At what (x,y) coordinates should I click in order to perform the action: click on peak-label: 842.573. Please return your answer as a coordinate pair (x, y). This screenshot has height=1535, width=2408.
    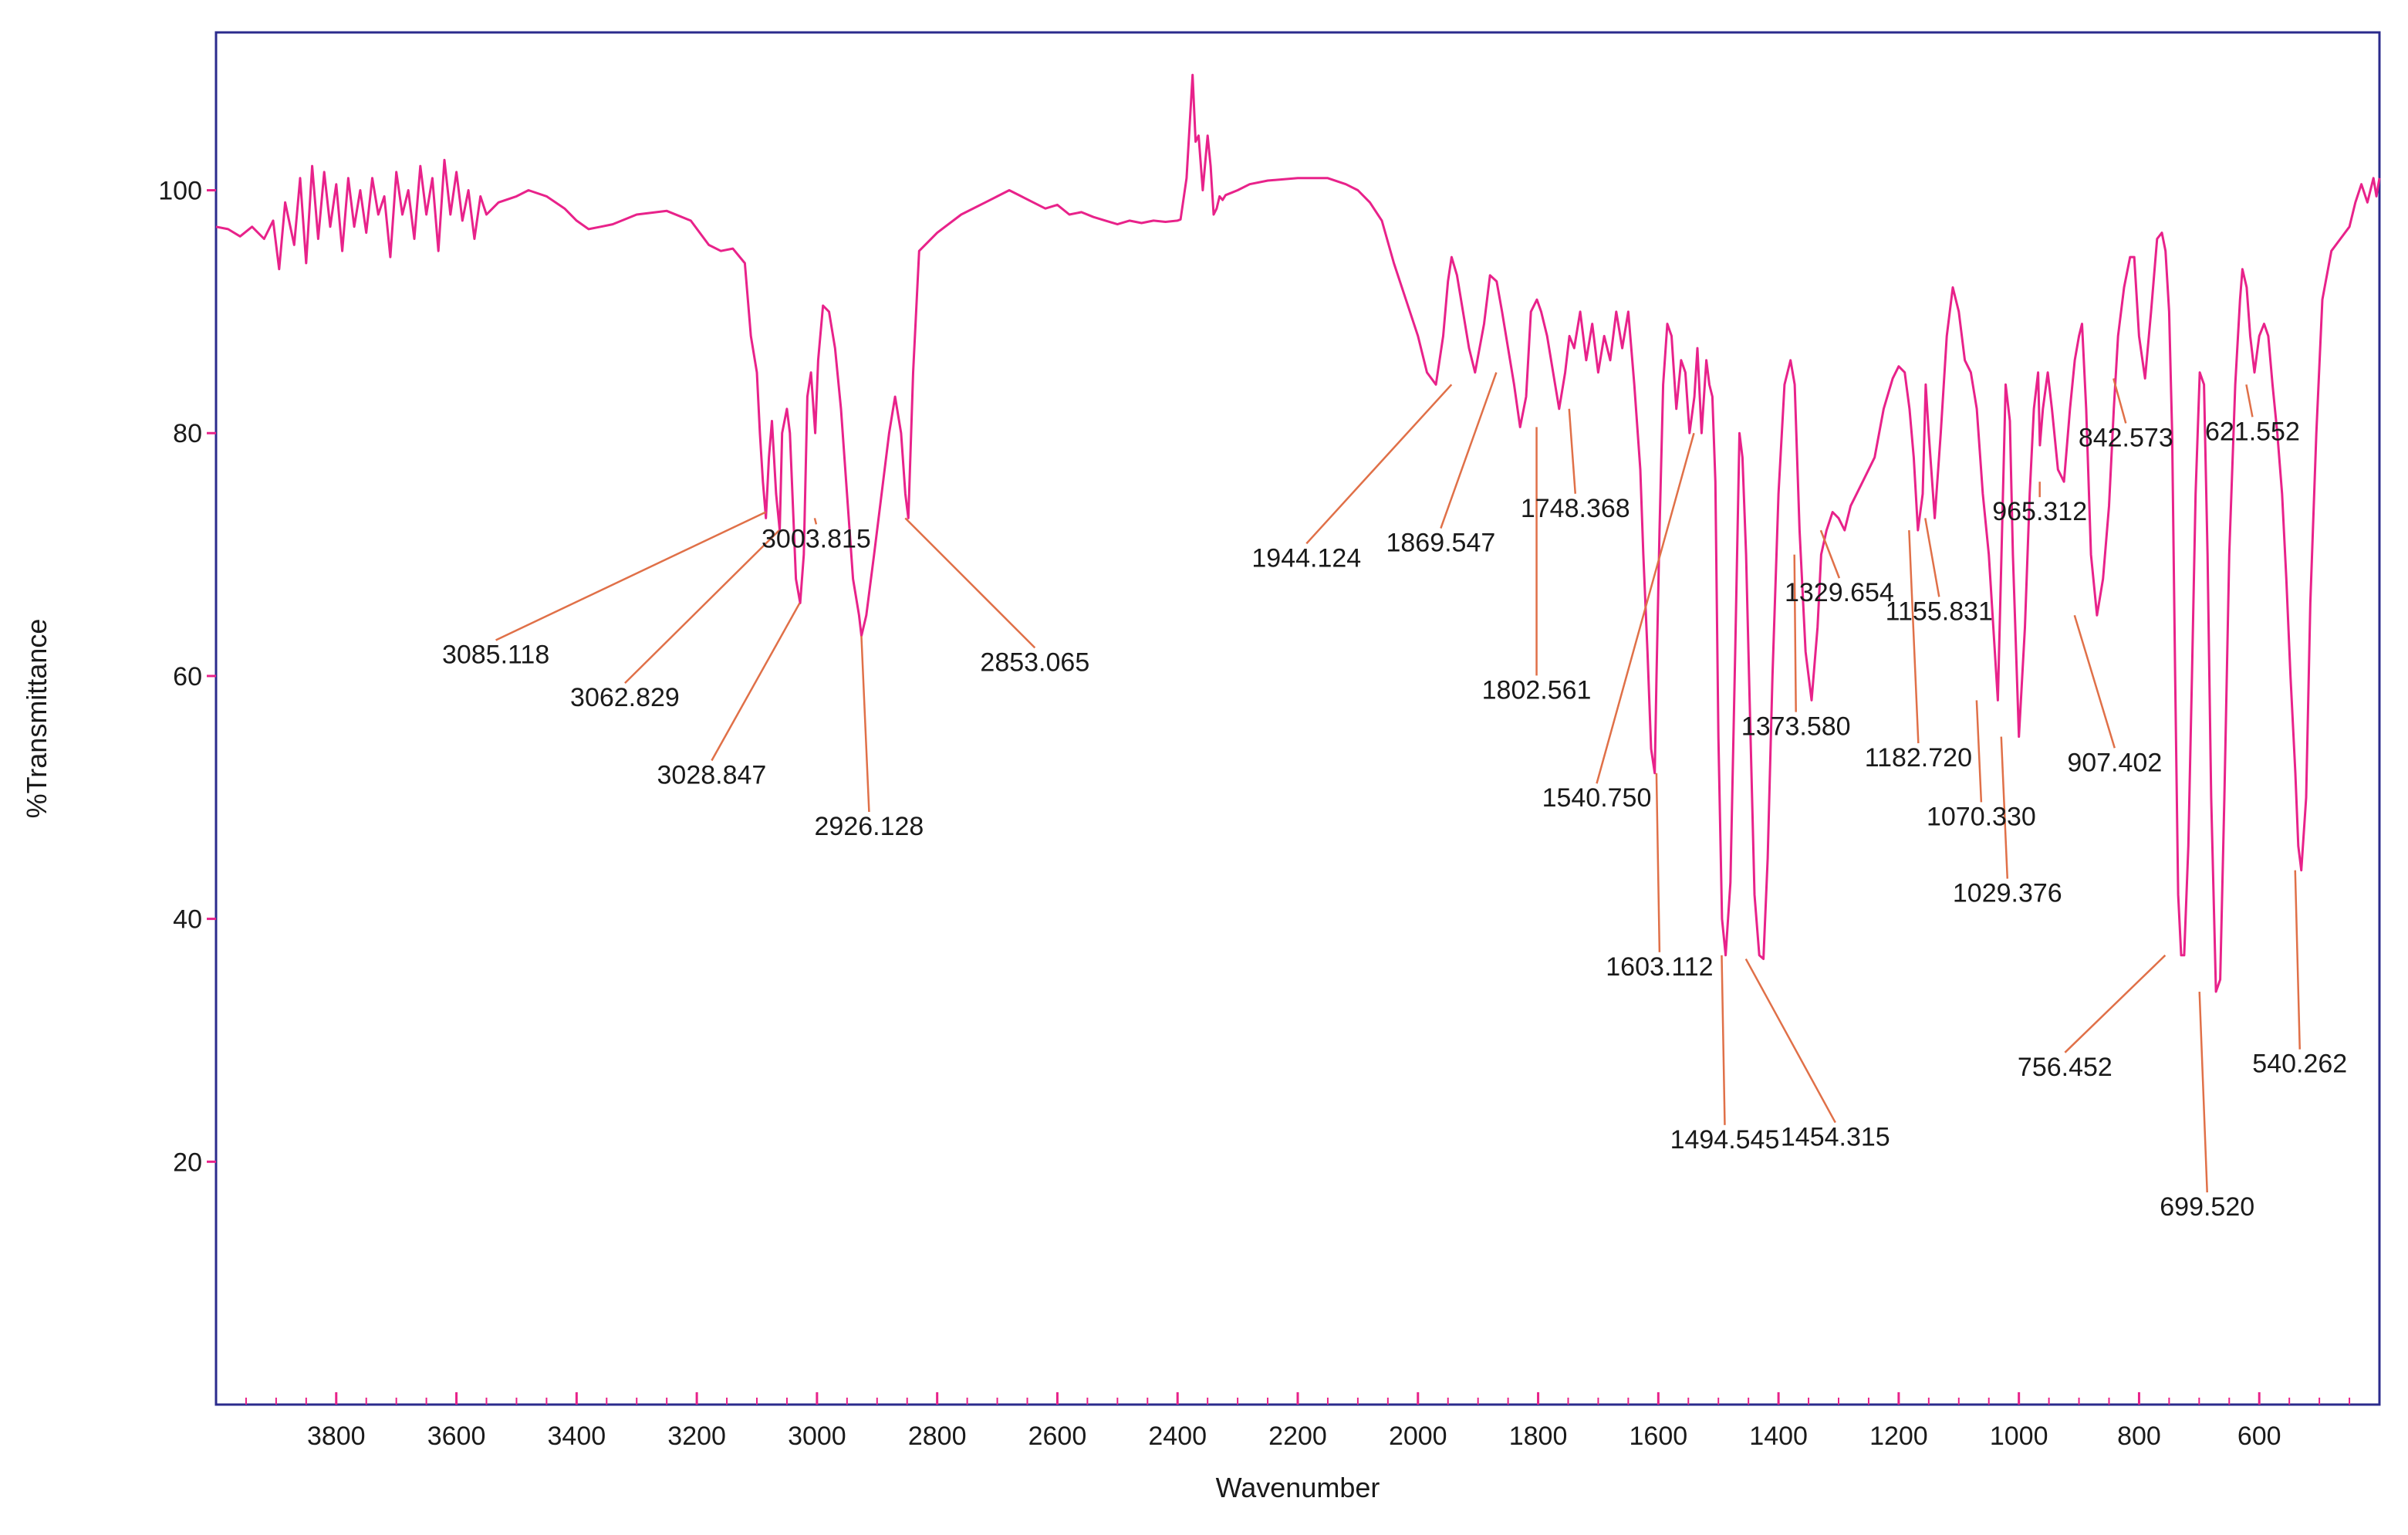
    Looking at the image, I should click on (2126, 438).